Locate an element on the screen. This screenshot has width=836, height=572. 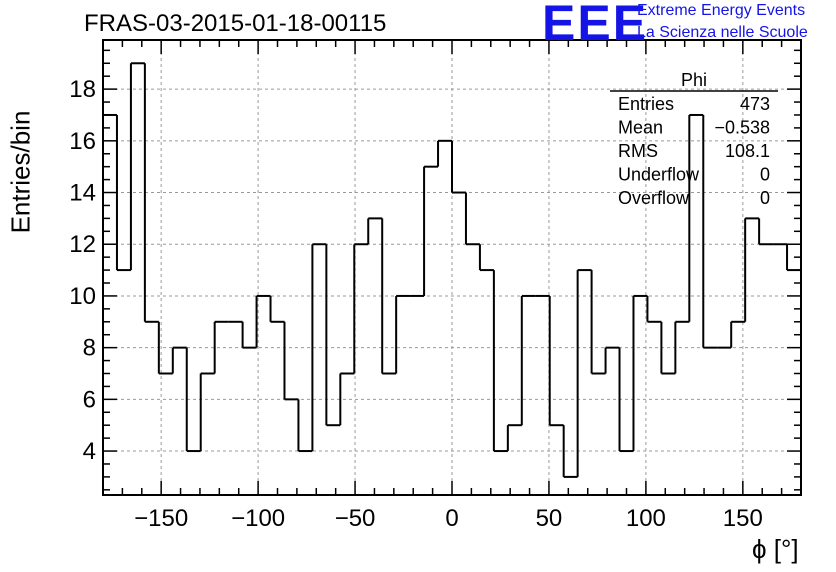
y-axis-label: Entries/bin is located at coordinates (20, 172).